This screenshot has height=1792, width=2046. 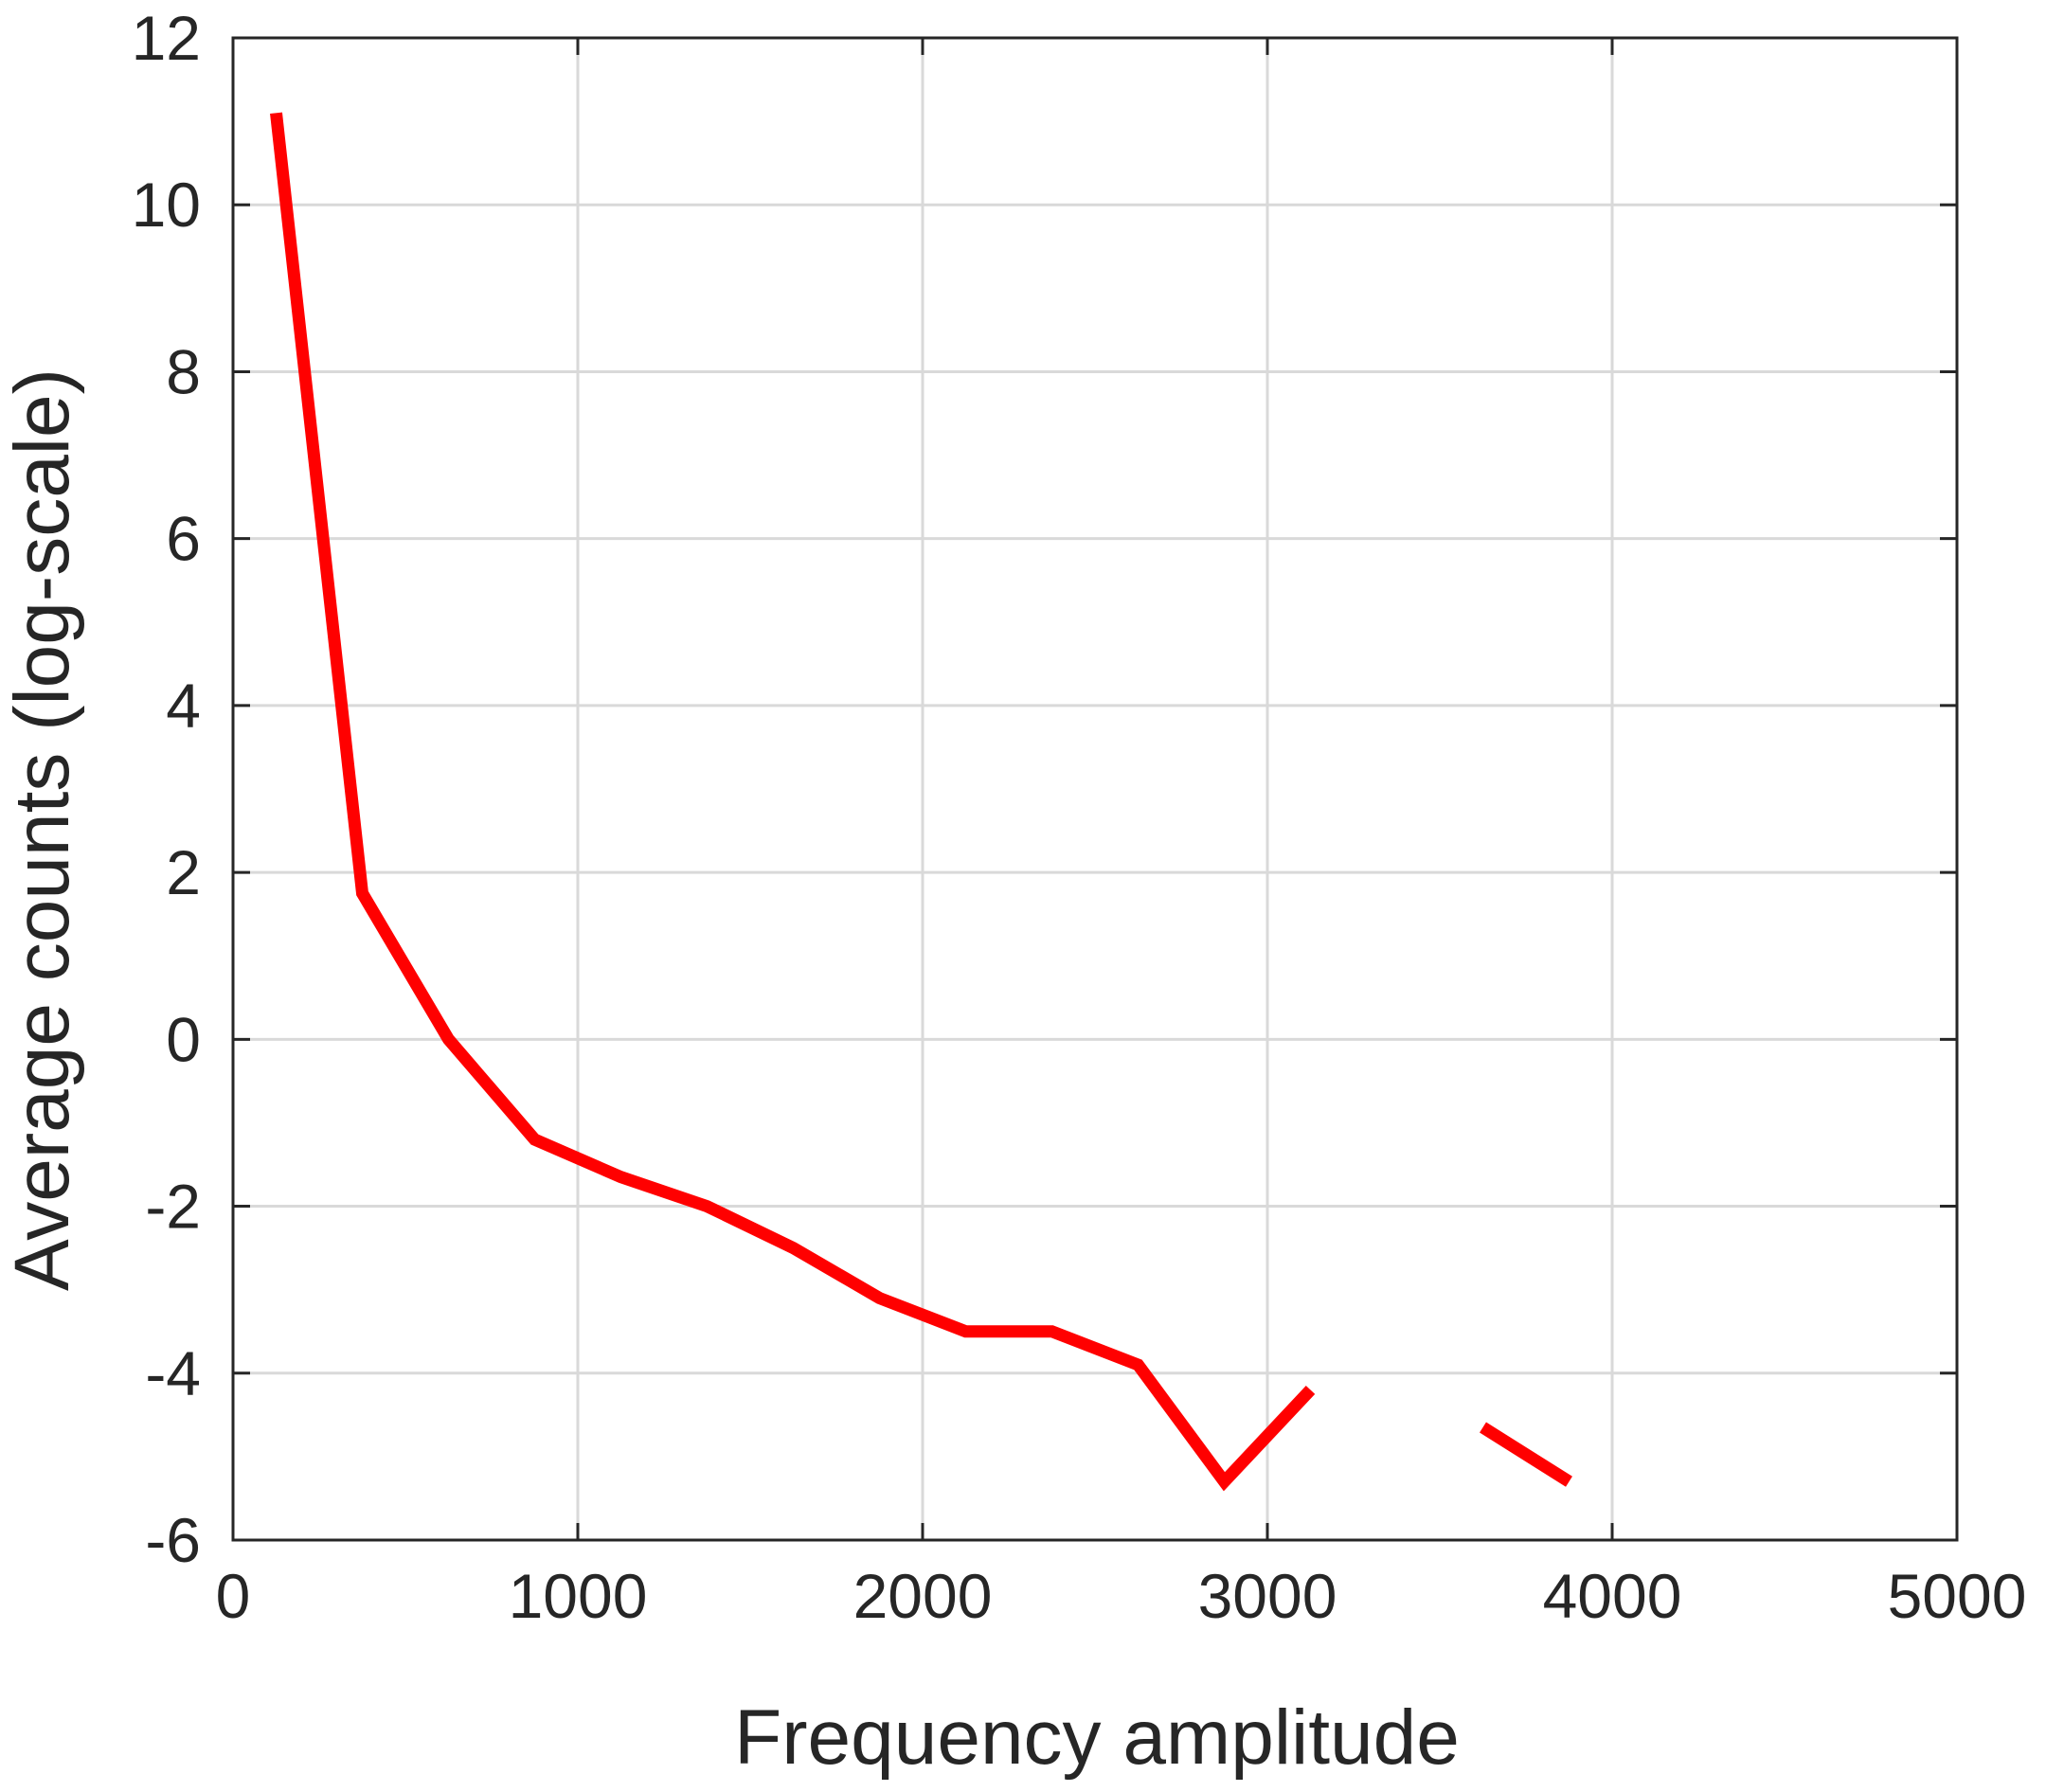 I want to click on y-tick-label: -4, so click(x=173, y=1373).